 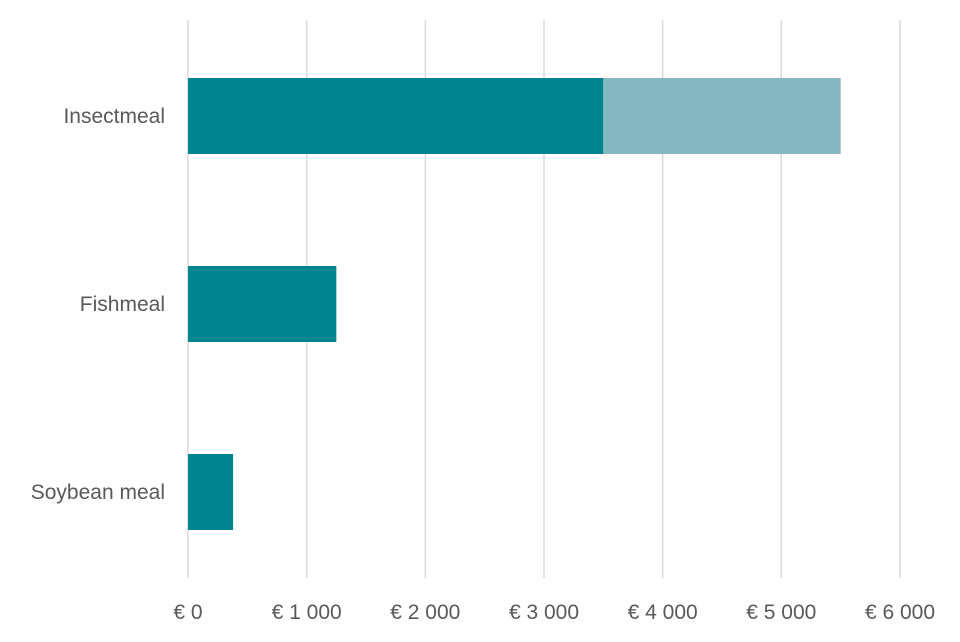 I want to click on y-axis-category-labels: Insectmeal Fishmeal Soybean meal, so click(x=98, y=304).